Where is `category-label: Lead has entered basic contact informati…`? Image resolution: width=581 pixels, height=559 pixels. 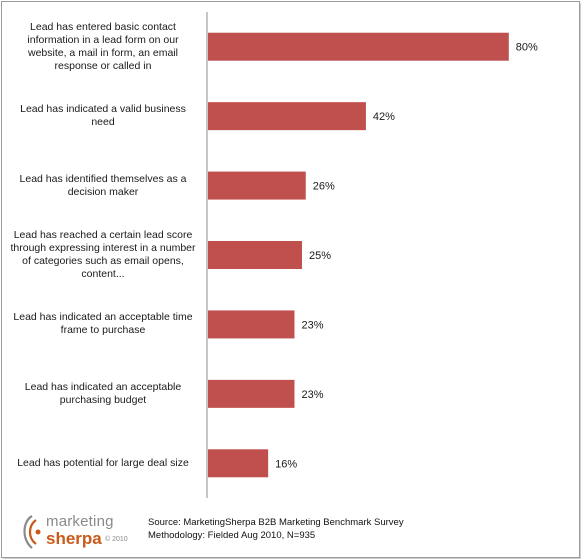
category-label: Lead has entered basic contact informati… is located at coordinates (103, 46).